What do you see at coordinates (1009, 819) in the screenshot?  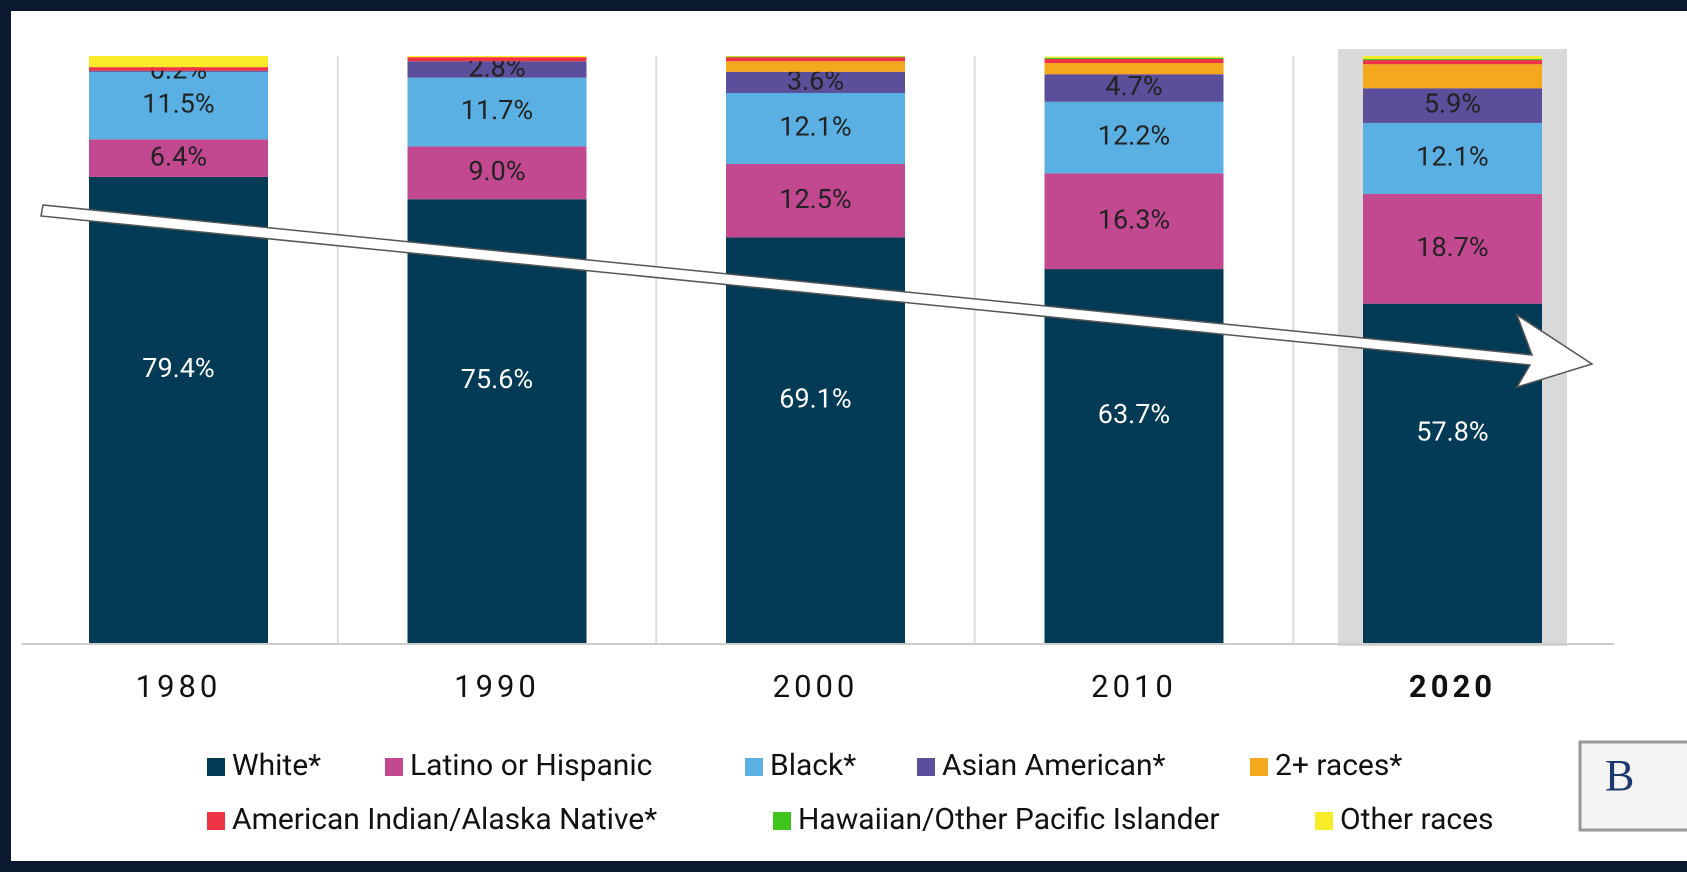 I see `legend-label: Hawaiian/Other Pacific Islander` at bounding box center [1009, 819].